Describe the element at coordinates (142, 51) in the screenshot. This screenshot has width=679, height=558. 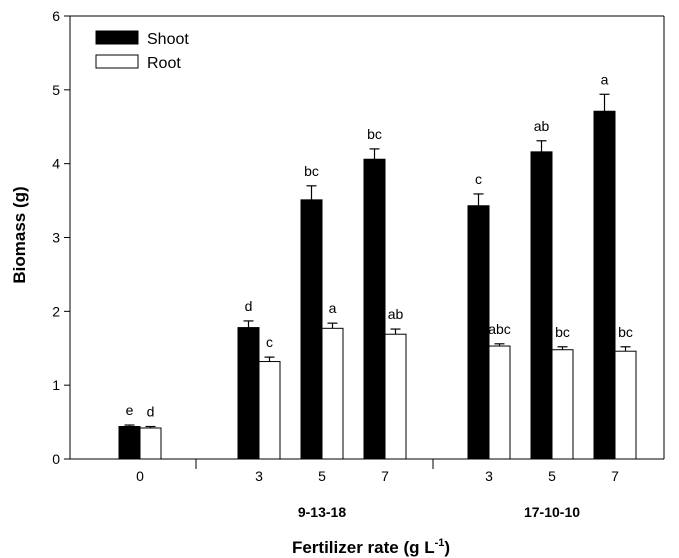
I see `legend: Shoot Root` at that location.